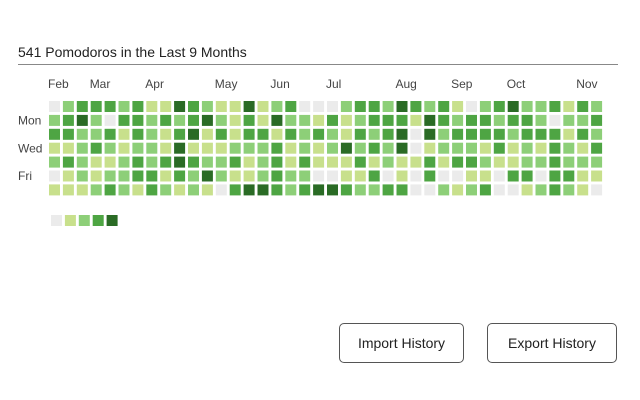 This screenshot has width=640, height=400. I want to click on month-label: May, so click(226, 84).